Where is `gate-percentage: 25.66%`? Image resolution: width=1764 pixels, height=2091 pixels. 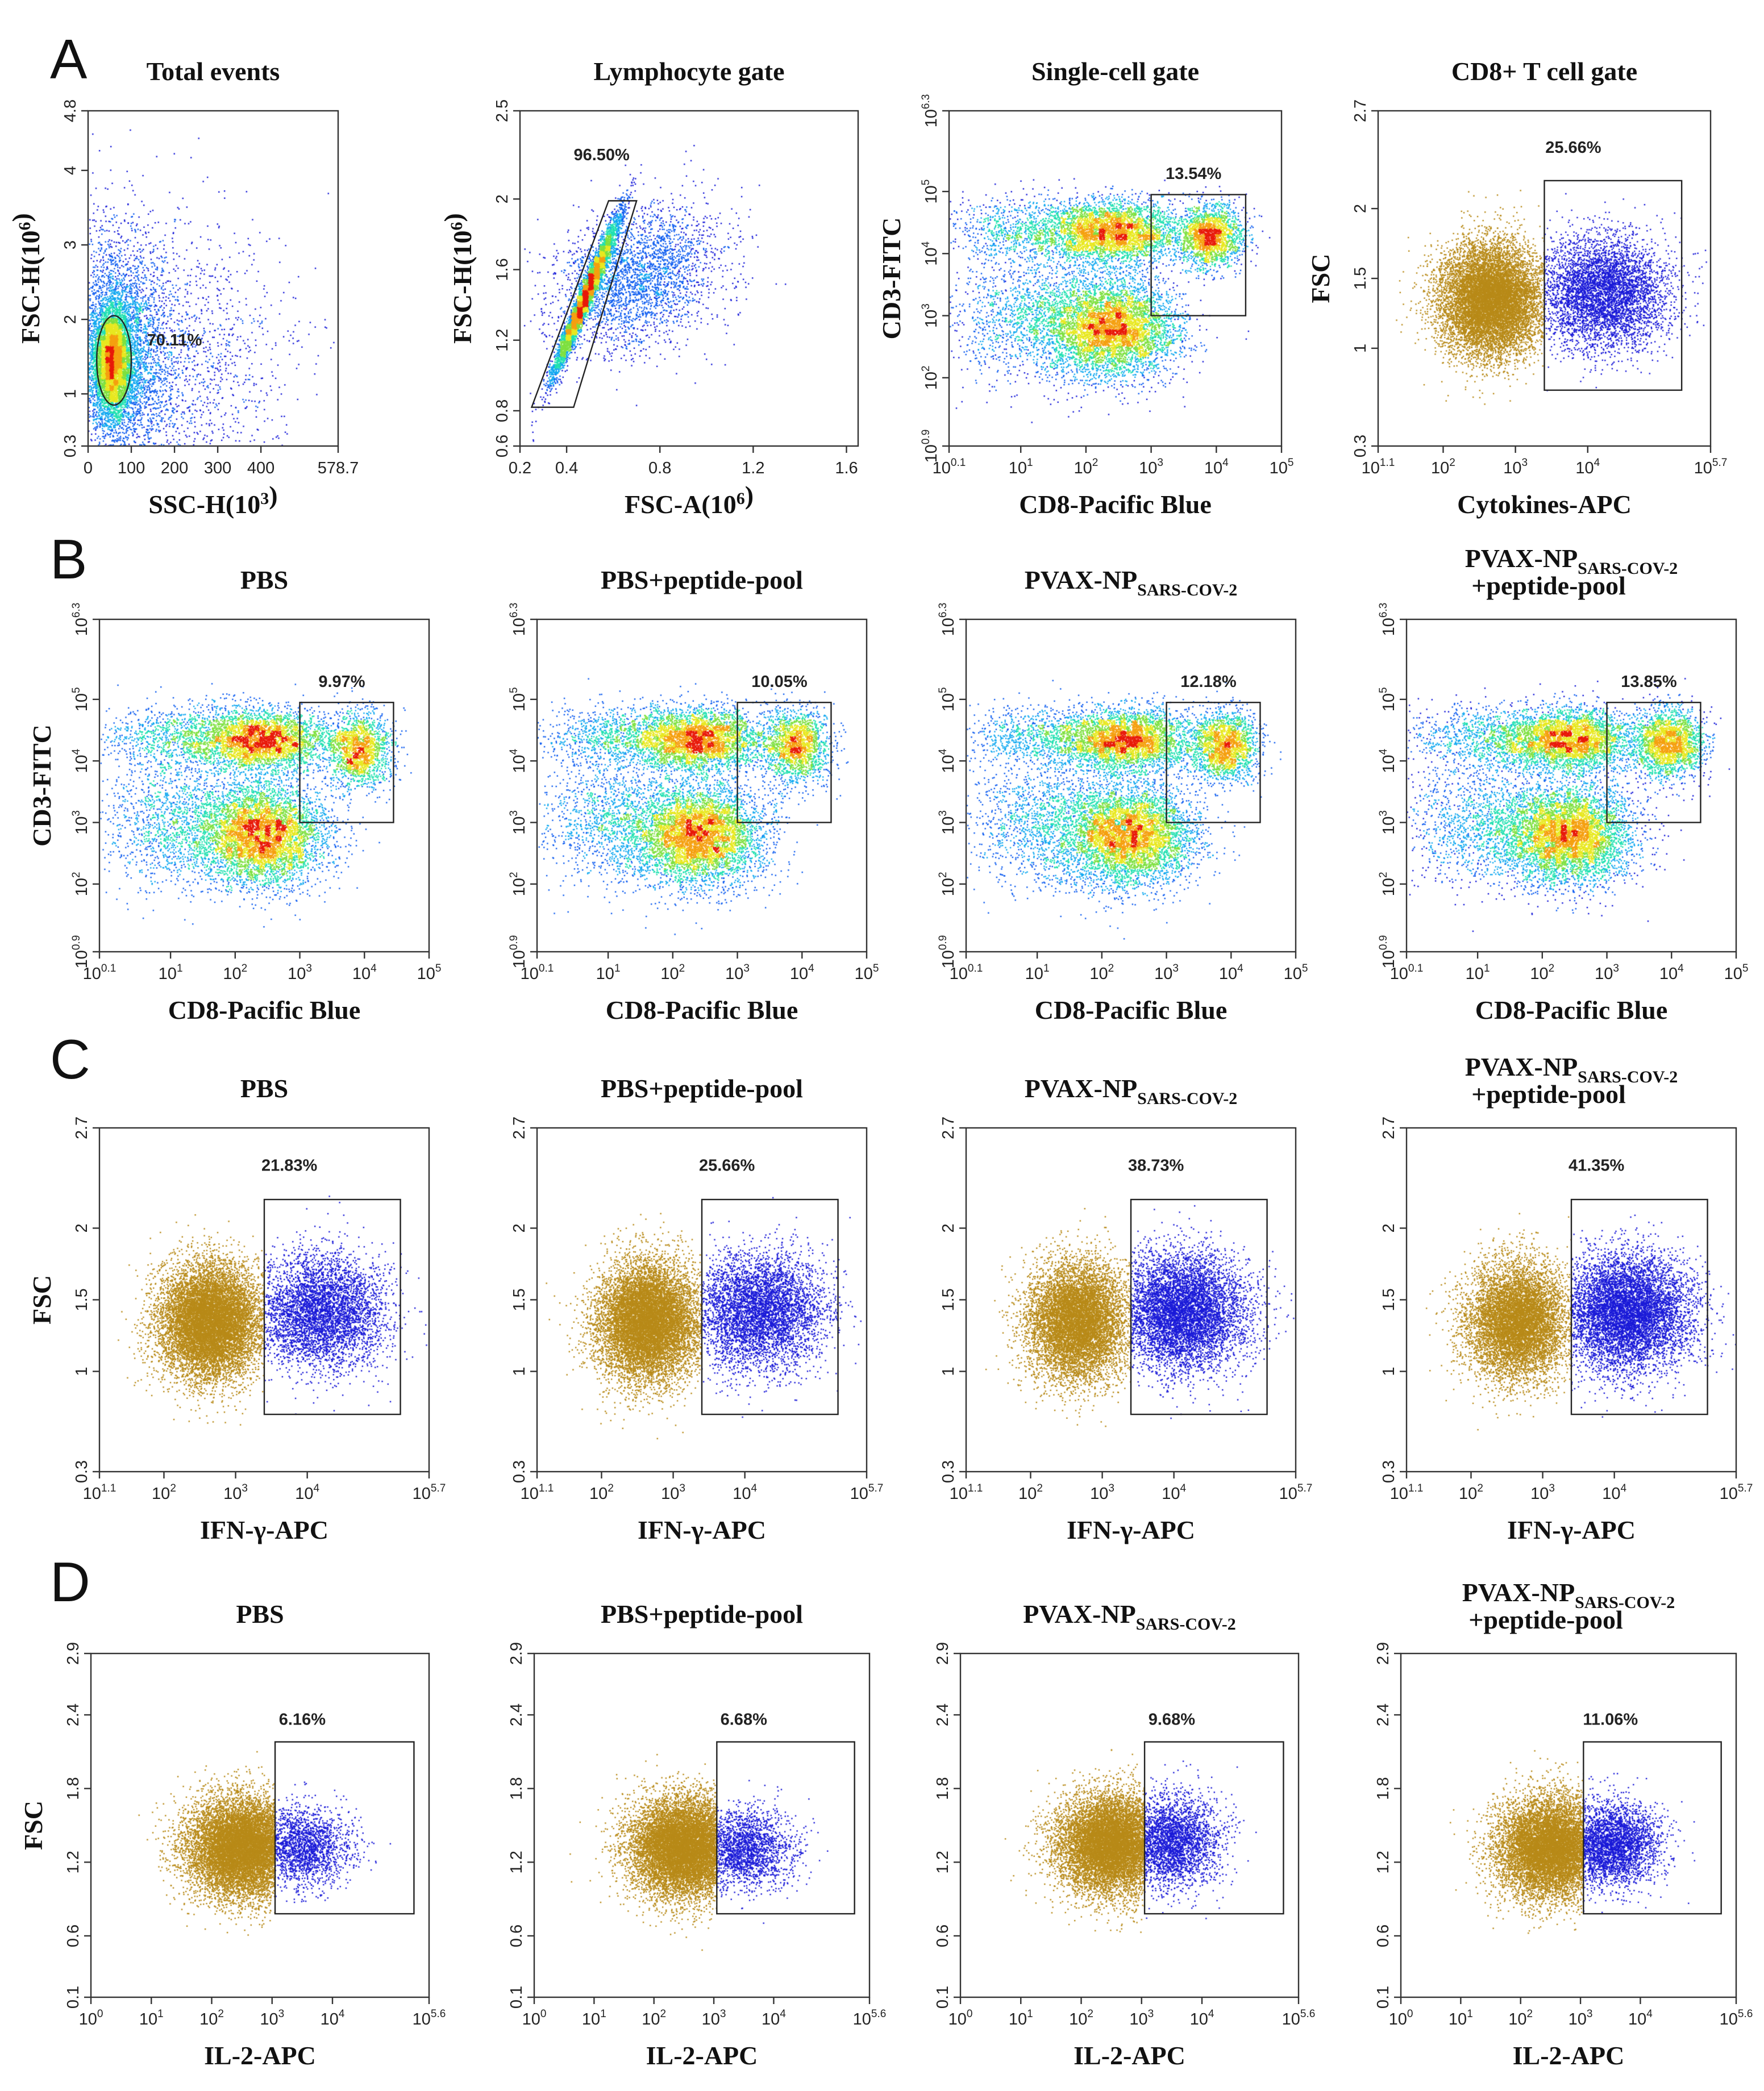
gate-percentage: 25.66% is located at coordinates (727, 1166).